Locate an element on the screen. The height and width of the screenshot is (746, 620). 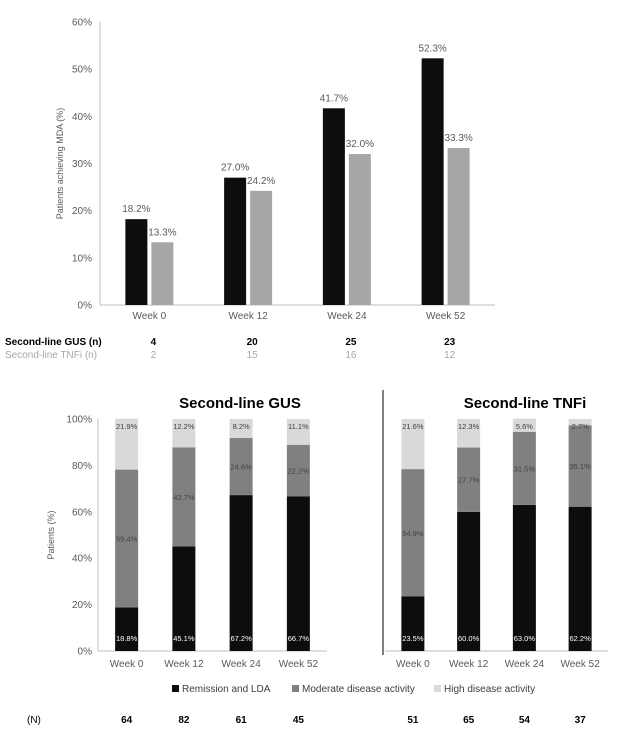
segment-label: 27.7% is located at coordinates (469, 480).